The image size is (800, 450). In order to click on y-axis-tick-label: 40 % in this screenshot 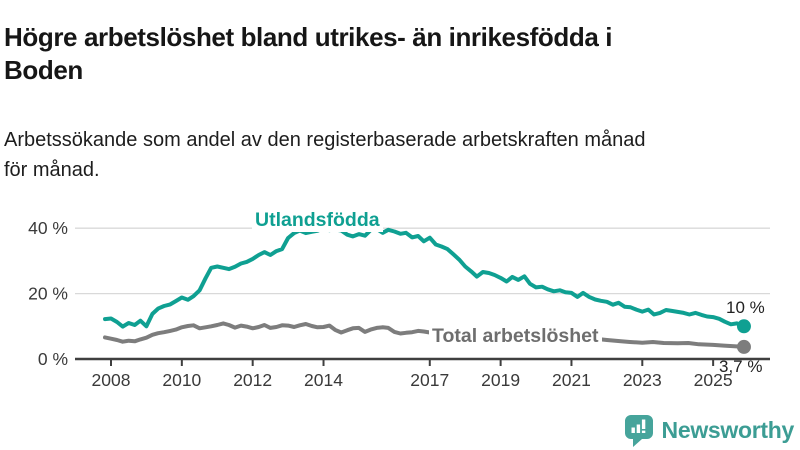, I will do `click(48, 228)`.